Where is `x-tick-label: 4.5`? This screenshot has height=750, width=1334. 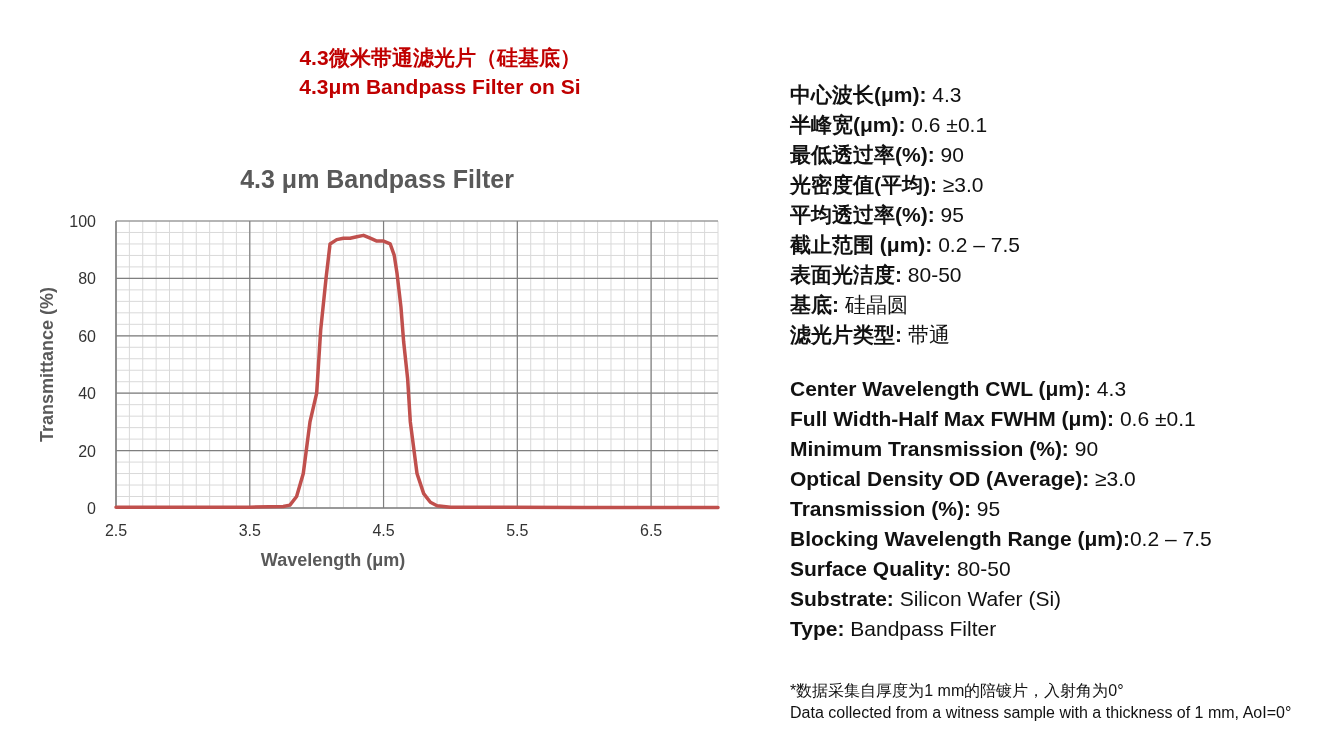
x-tick-label: 4.5 is located at coordinates (383, 530).